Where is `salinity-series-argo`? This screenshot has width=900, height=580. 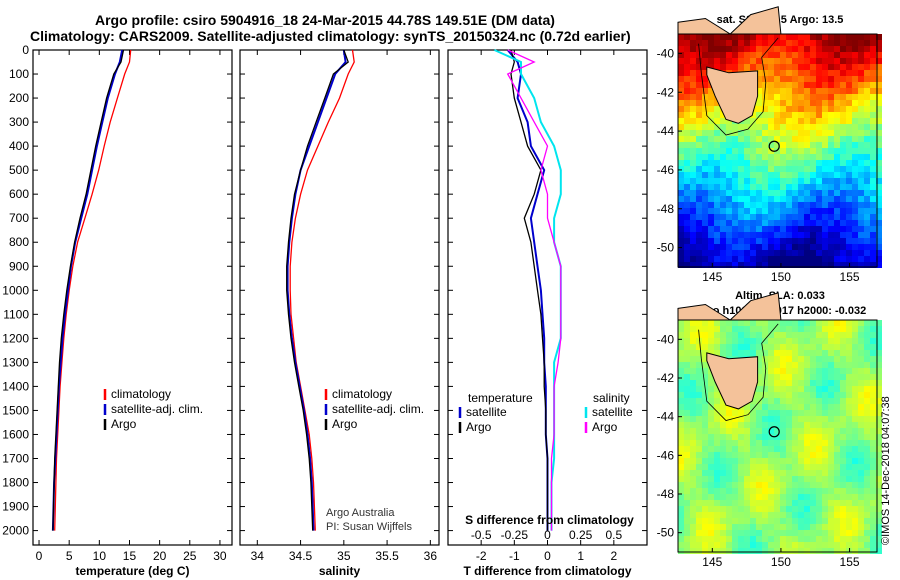 salinity-series-argo is located at coordinates (317, 290).